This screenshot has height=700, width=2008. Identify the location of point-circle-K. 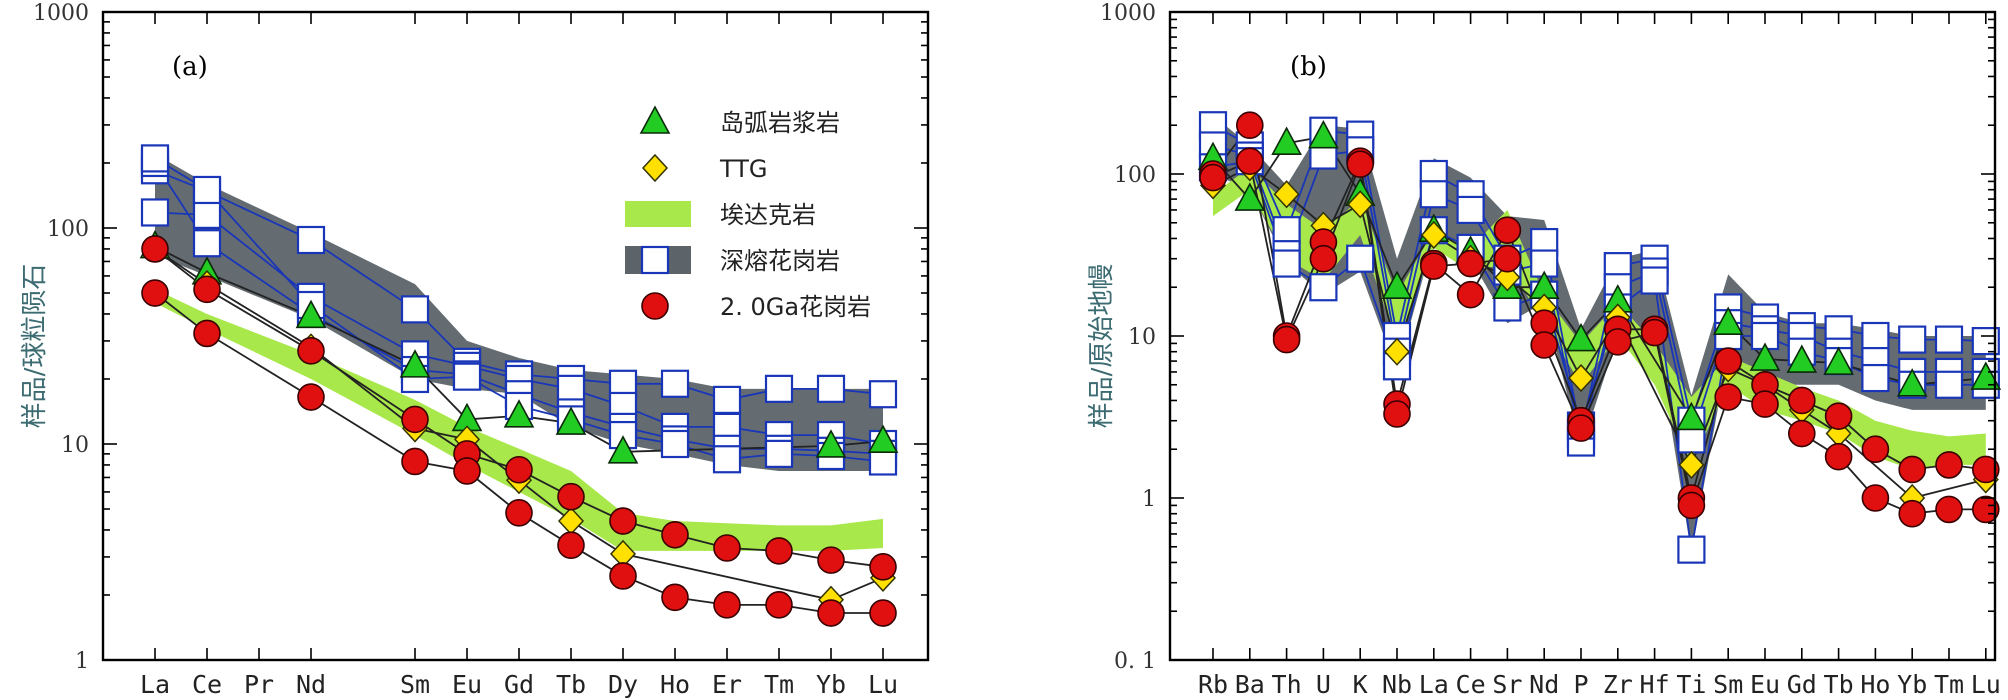
(1360, 164).